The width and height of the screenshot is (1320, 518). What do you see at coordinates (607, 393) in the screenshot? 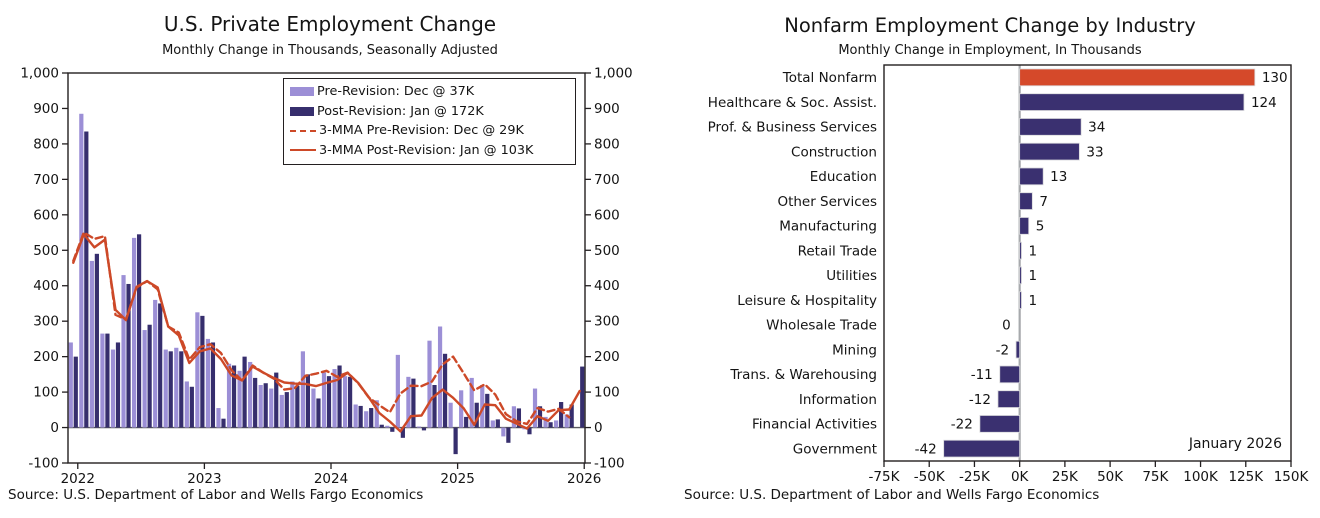
I see `y-axis-label-right: 100` at bounding box center [607, 393].